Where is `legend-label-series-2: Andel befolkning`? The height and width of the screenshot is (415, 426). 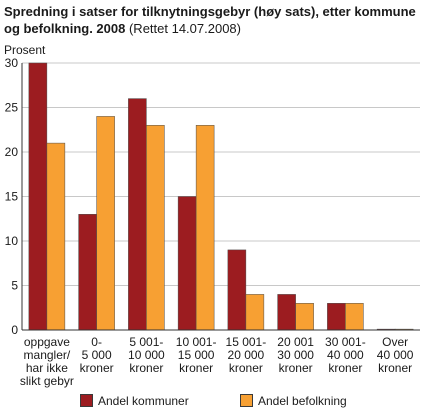
legend-label-series-2: Andel befolkning is located at coordinates (302, 401).